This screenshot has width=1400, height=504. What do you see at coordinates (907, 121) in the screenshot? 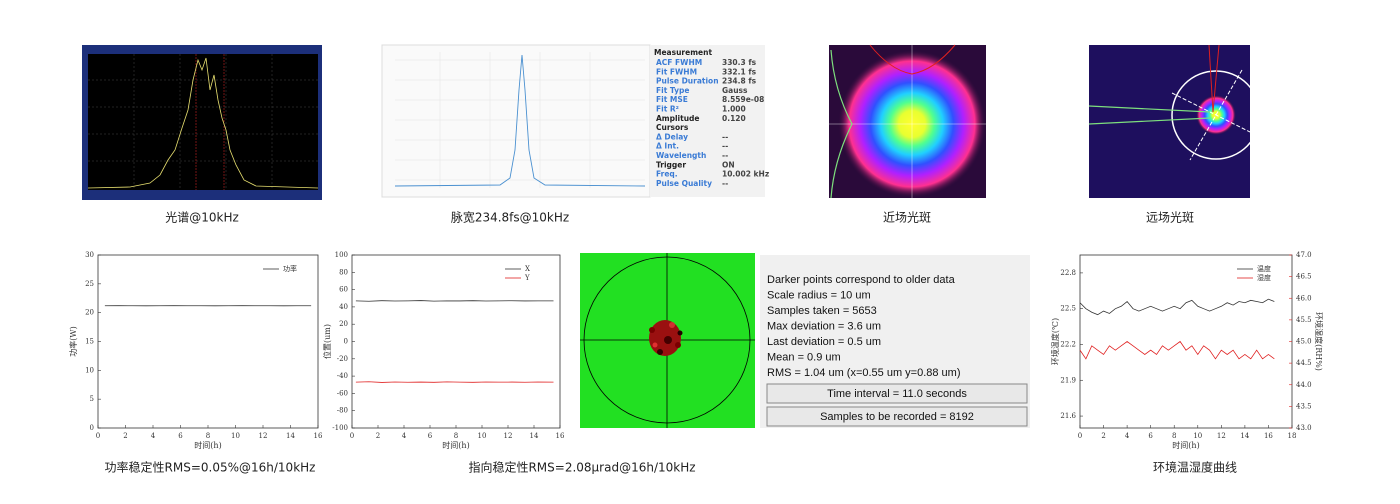
I see `near-field-image` at bounding box center [907, 121].